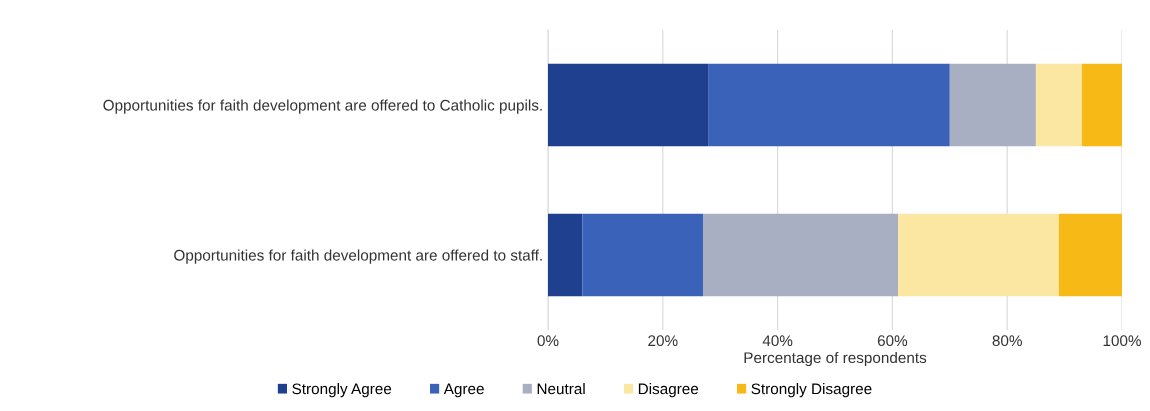 This screenshot has height=411, width=1150. Describe the element at coordinates (1122, 341) in the screenshot. I see `x-tick-label: 100%` at that location.